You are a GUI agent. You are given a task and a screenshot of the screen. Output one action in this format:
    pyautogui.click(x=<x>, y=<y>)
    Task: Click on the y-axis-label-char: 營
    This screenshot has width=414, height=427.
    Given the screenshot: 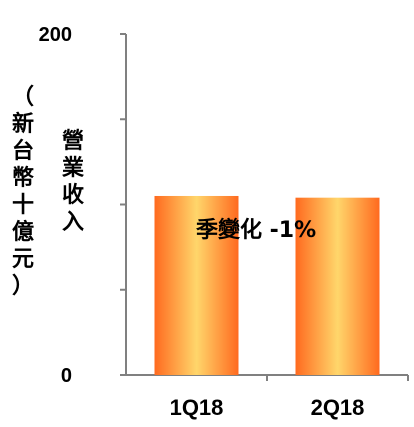 What is the action you would take?
    pyautogui.click(x=72, y=141)
    